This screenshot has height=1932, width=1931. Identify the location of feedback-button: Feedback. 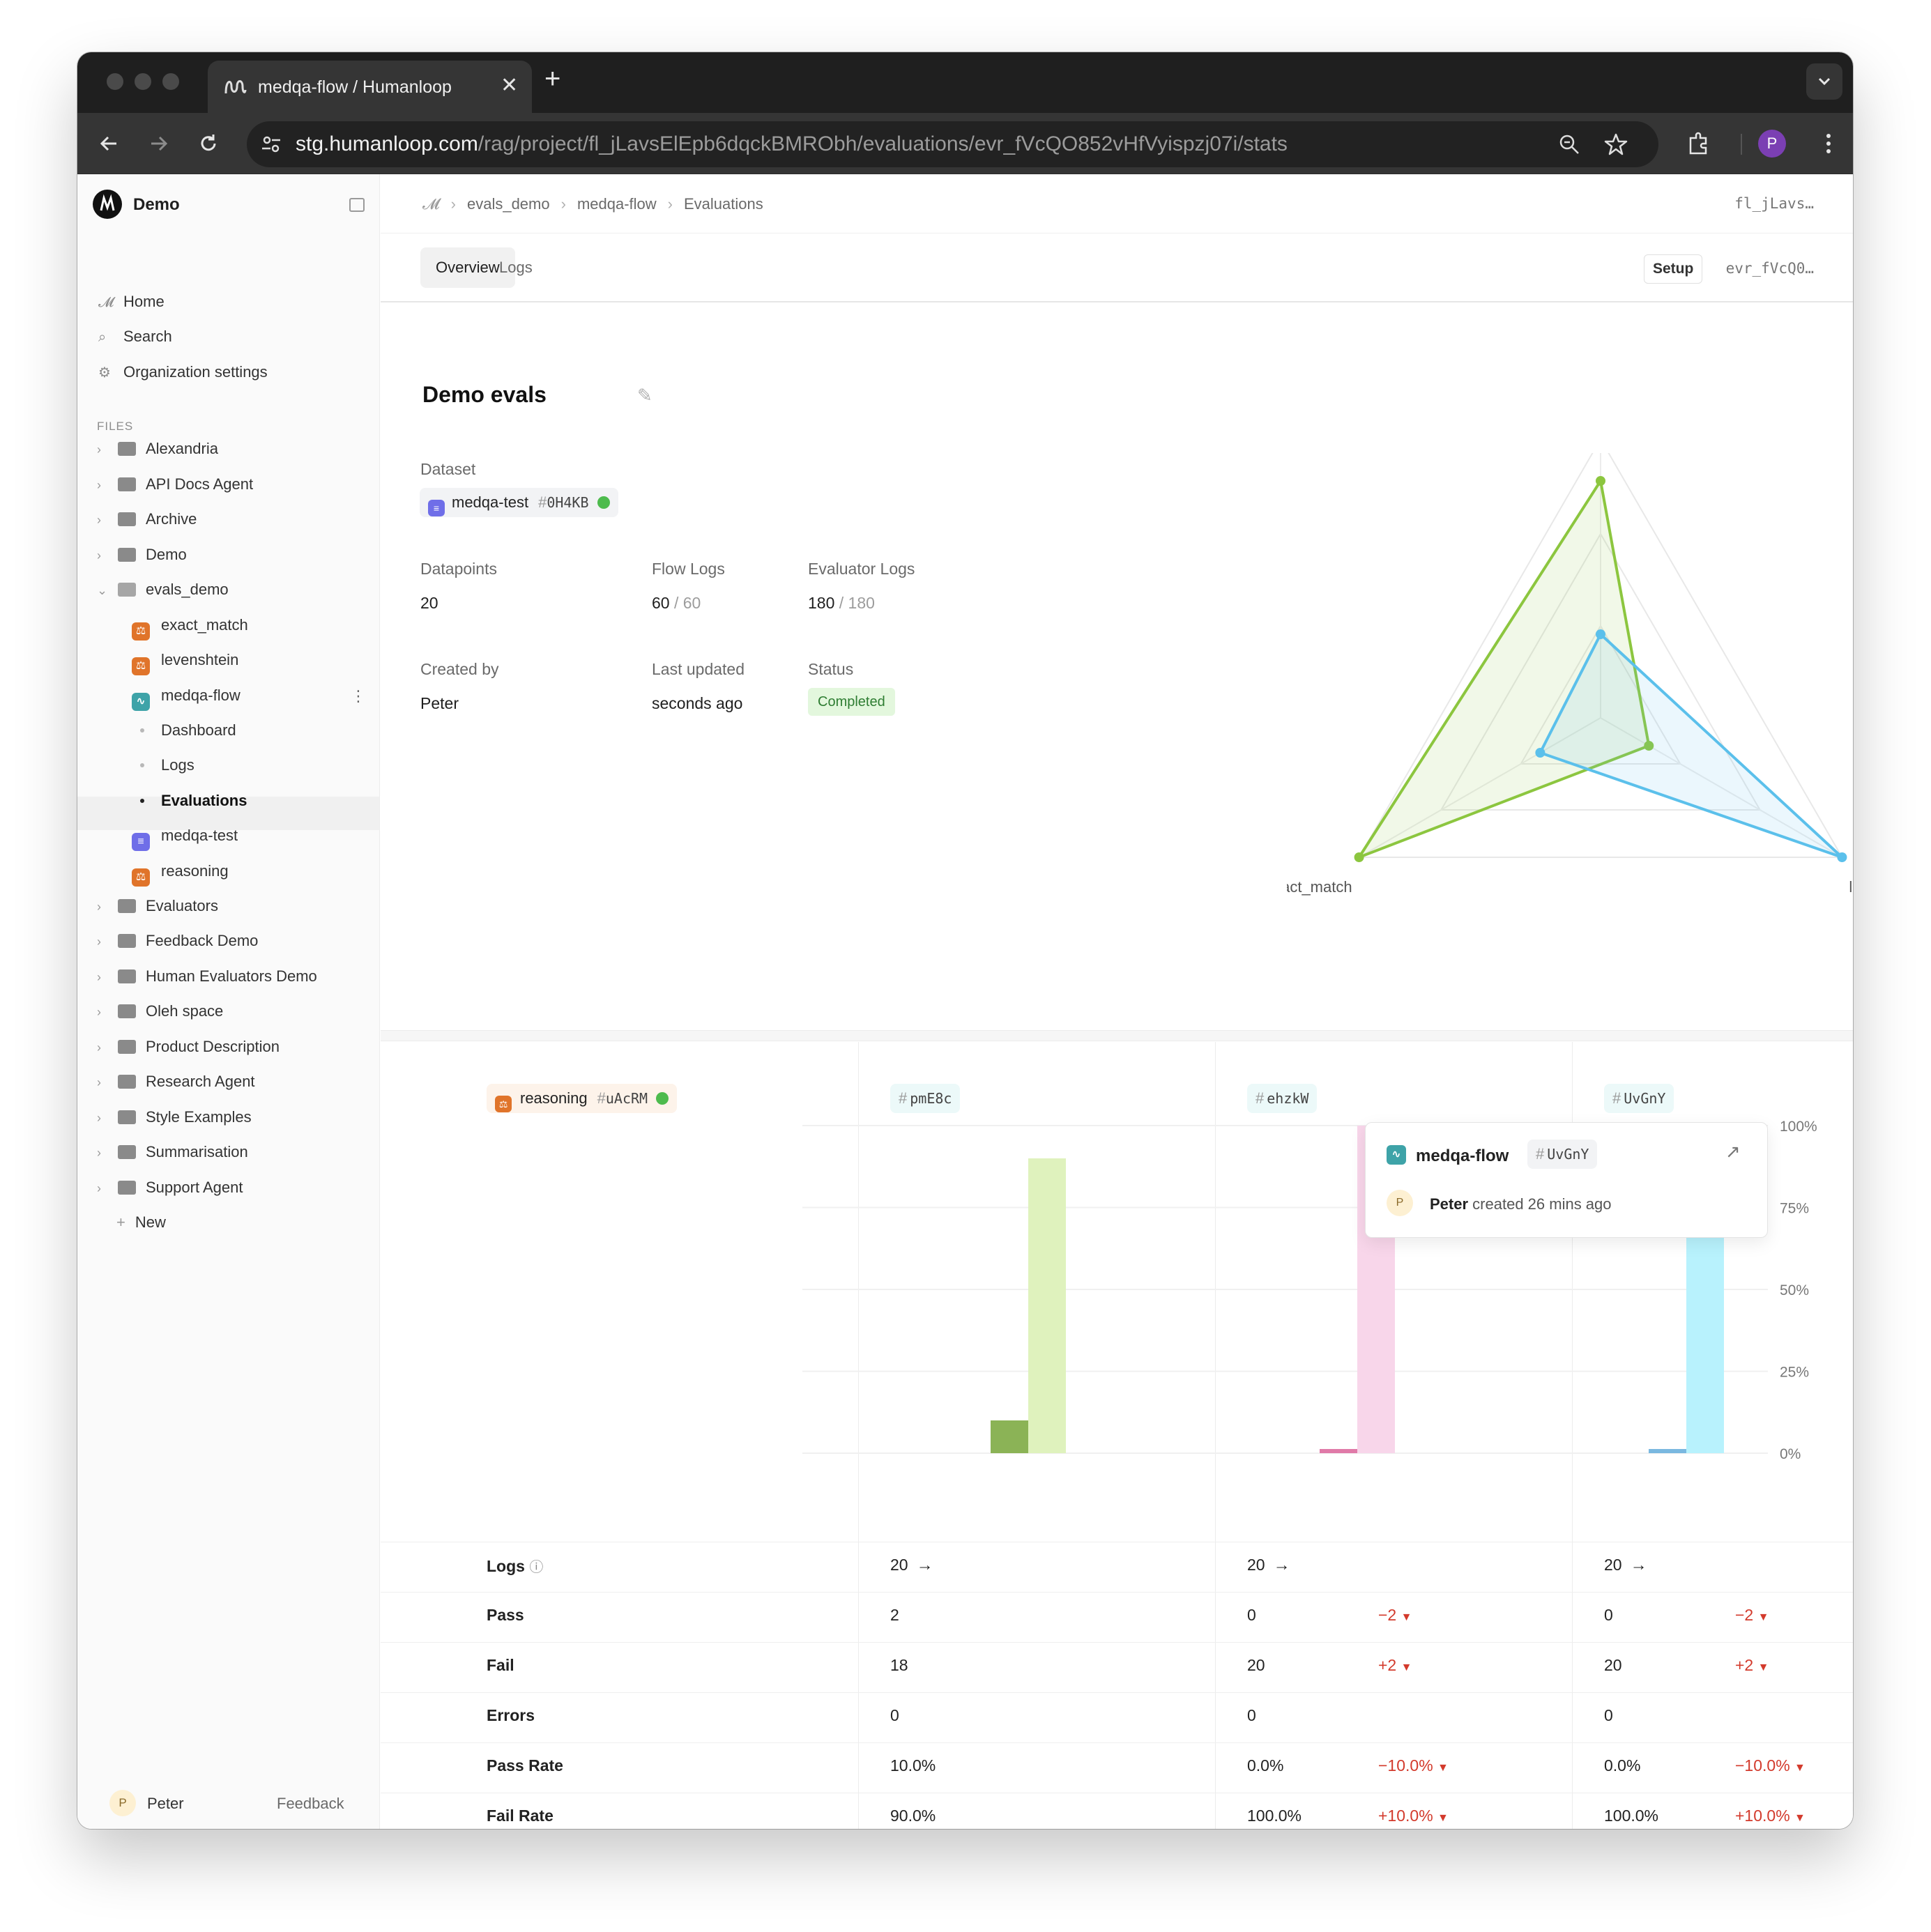
(310, 1803).